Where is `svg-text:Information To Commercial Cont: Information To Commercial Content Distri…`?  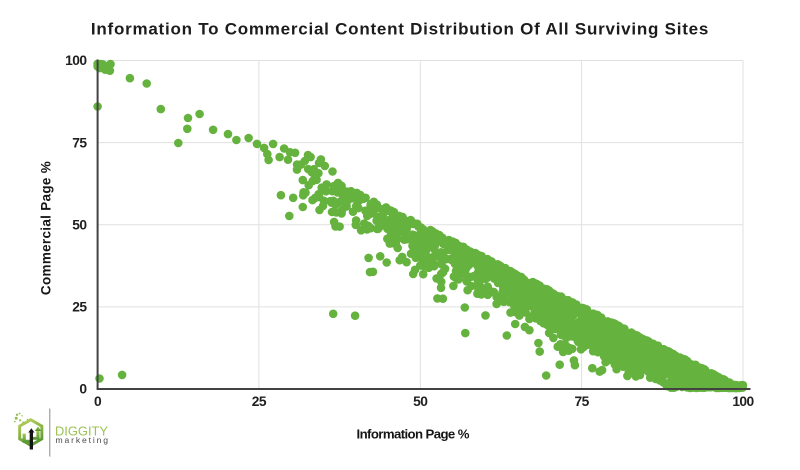 svg-text:Information To Commercial Cont: Information To Commercial Content Distri… is located at coordinates (400, 28).